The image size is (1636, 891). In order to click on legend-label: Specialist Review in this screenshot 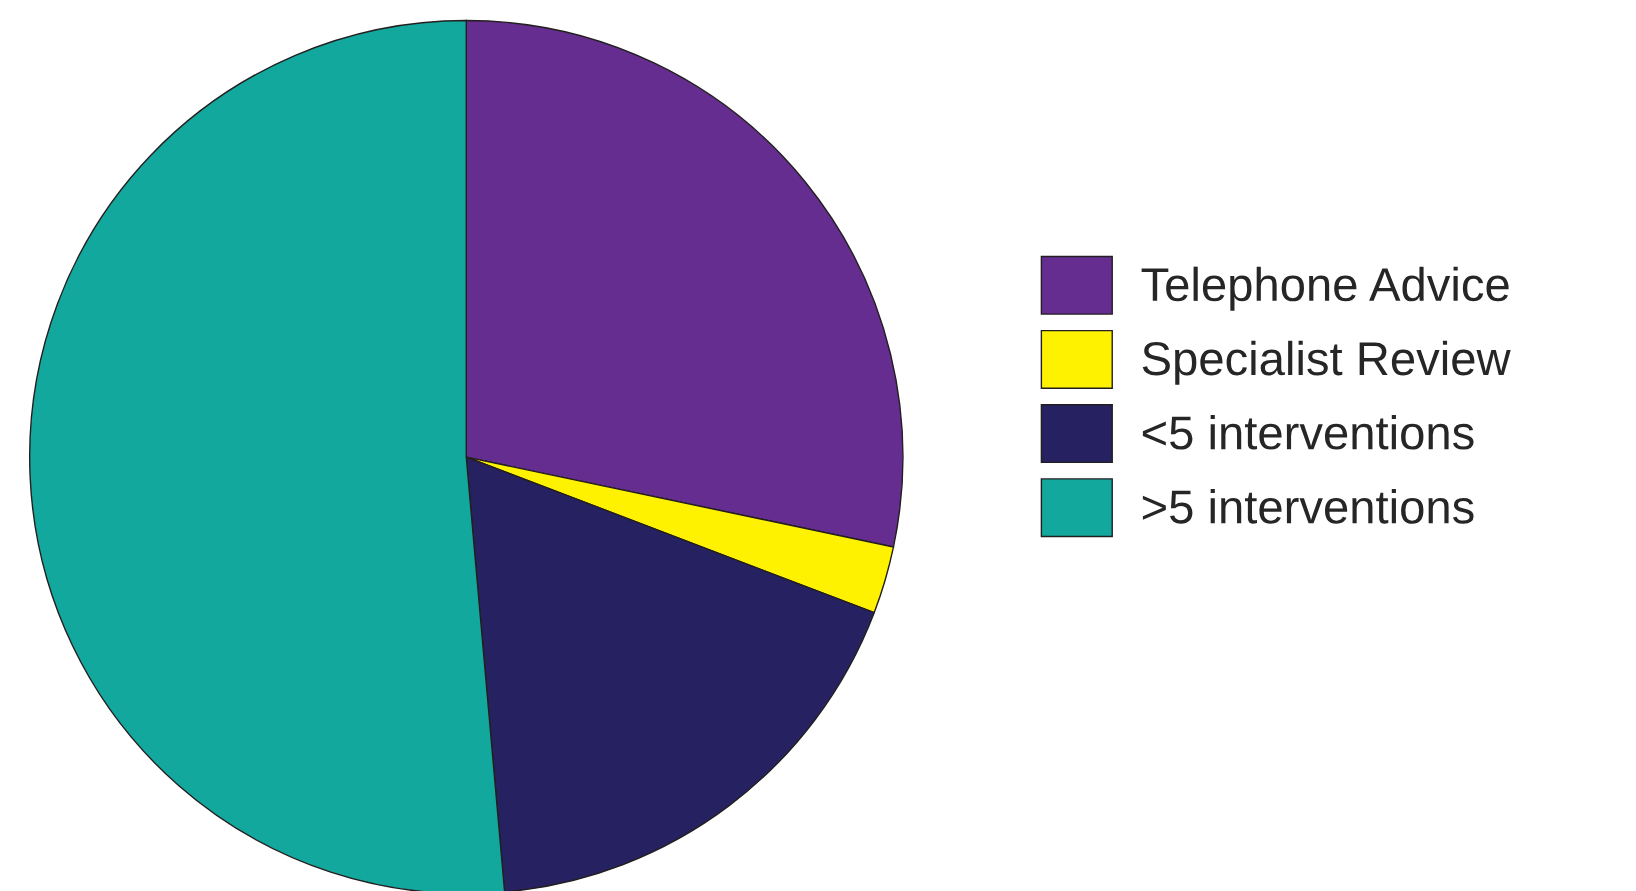, I will do `click(1326, 362)`.